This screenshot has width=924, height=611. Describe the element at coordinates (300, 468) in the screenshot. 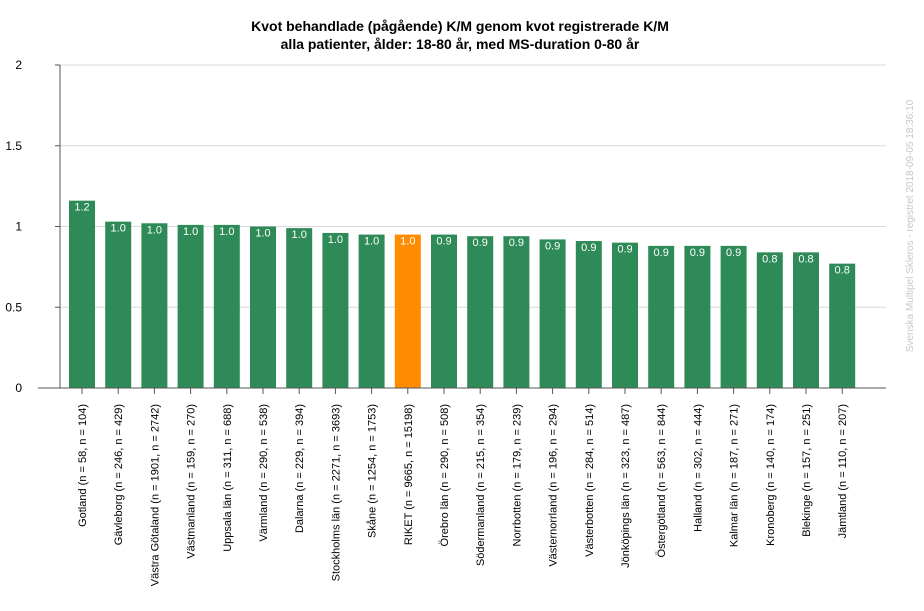

I see `category-label: Dalarna (n = 229, n = 394)` at that location.